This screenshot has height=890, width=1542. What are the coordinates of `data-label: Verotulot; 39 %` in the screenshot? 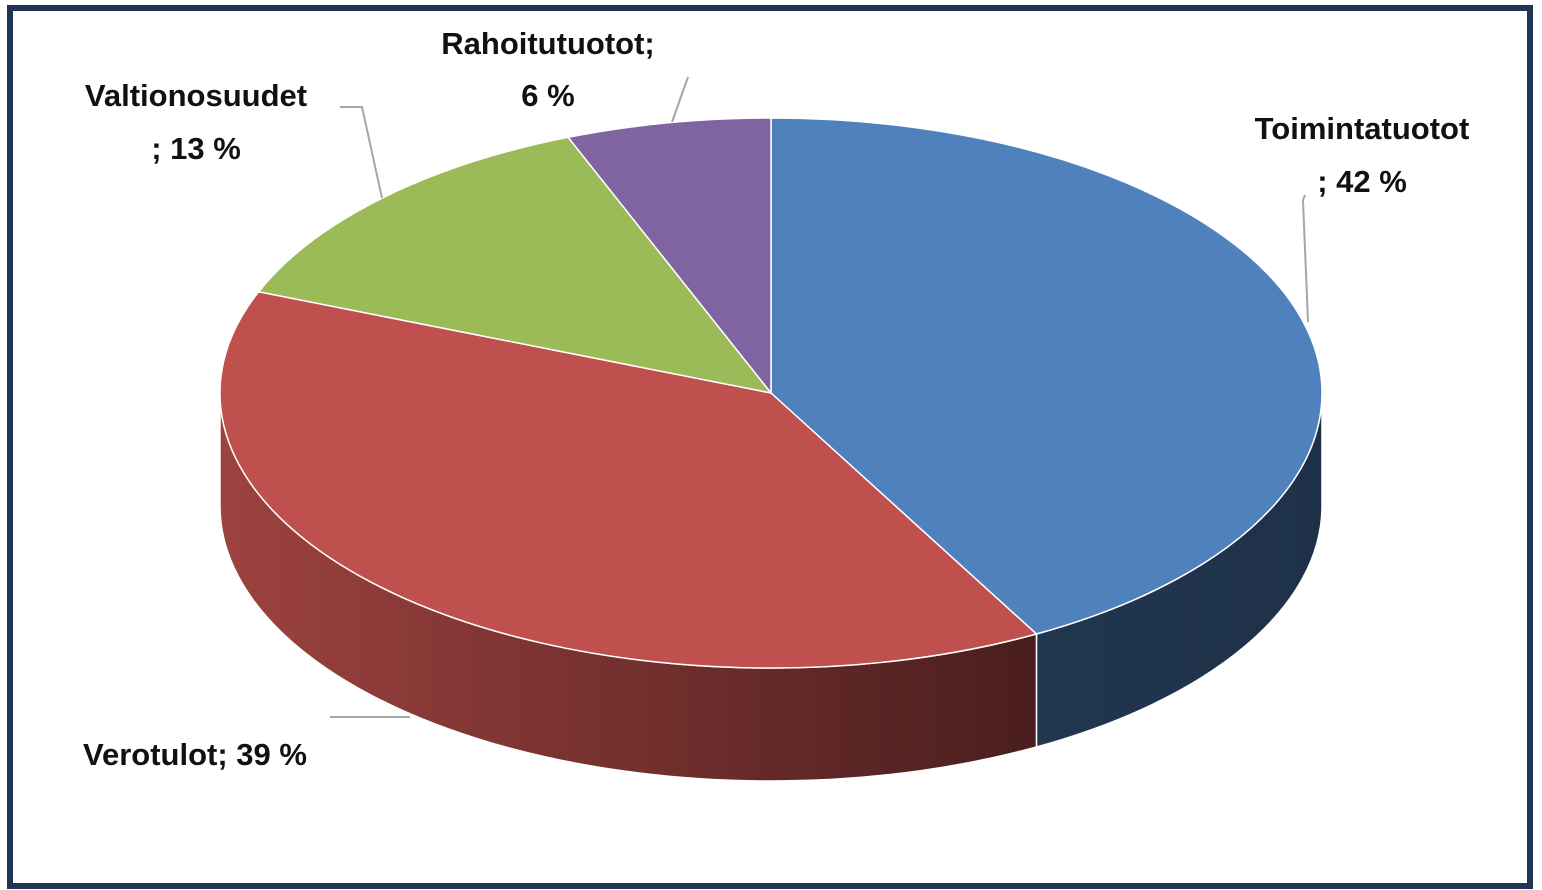 It's located at (195, 754).